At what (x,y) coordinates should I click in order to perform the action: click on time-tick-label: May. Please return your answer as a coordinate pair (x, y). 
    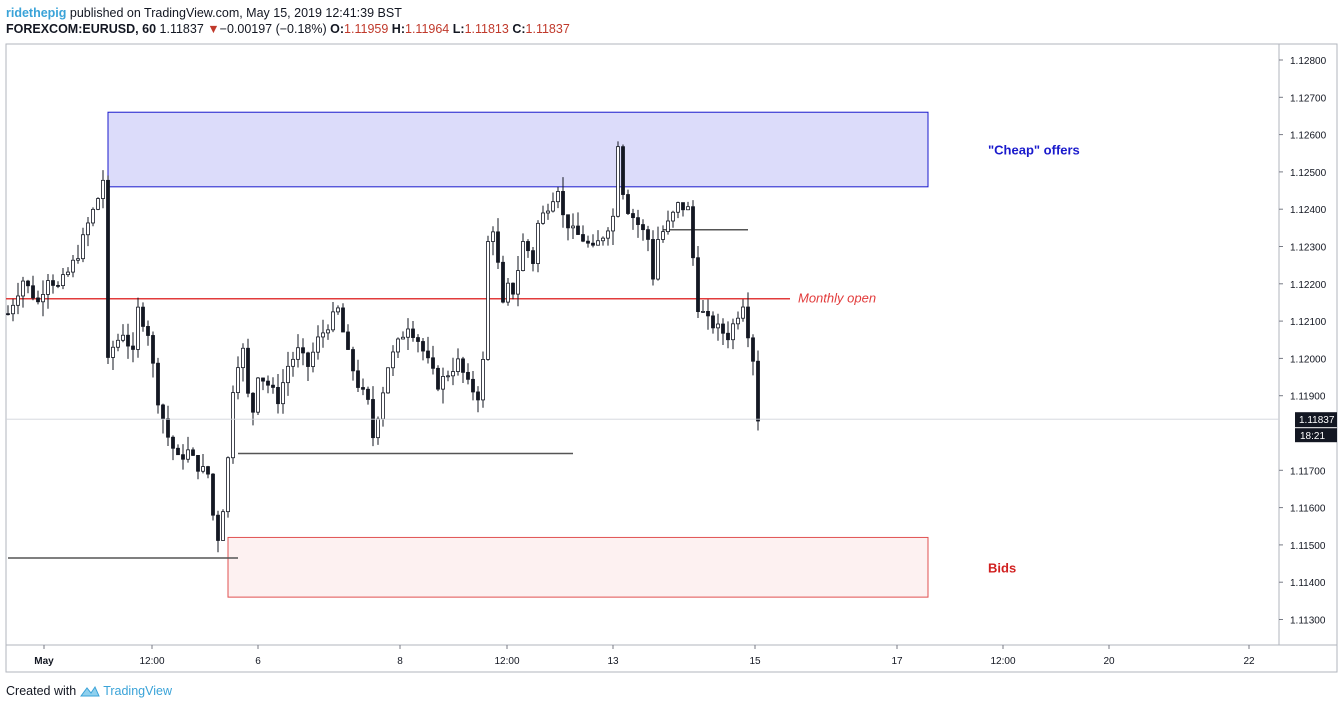
    Looking at the image, I should click on (44, 661).